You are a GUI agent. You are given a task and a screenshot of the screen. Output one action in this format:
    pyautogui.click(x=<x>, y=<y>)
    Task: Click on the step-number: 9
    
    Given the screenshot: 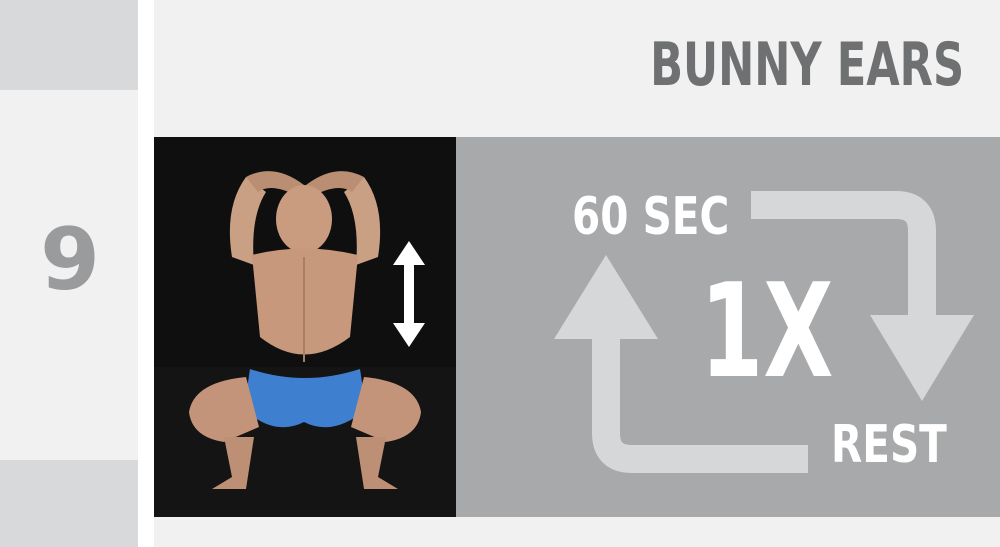 What is the action you would take?
    pyautogui.click(x=70, y=260)
    